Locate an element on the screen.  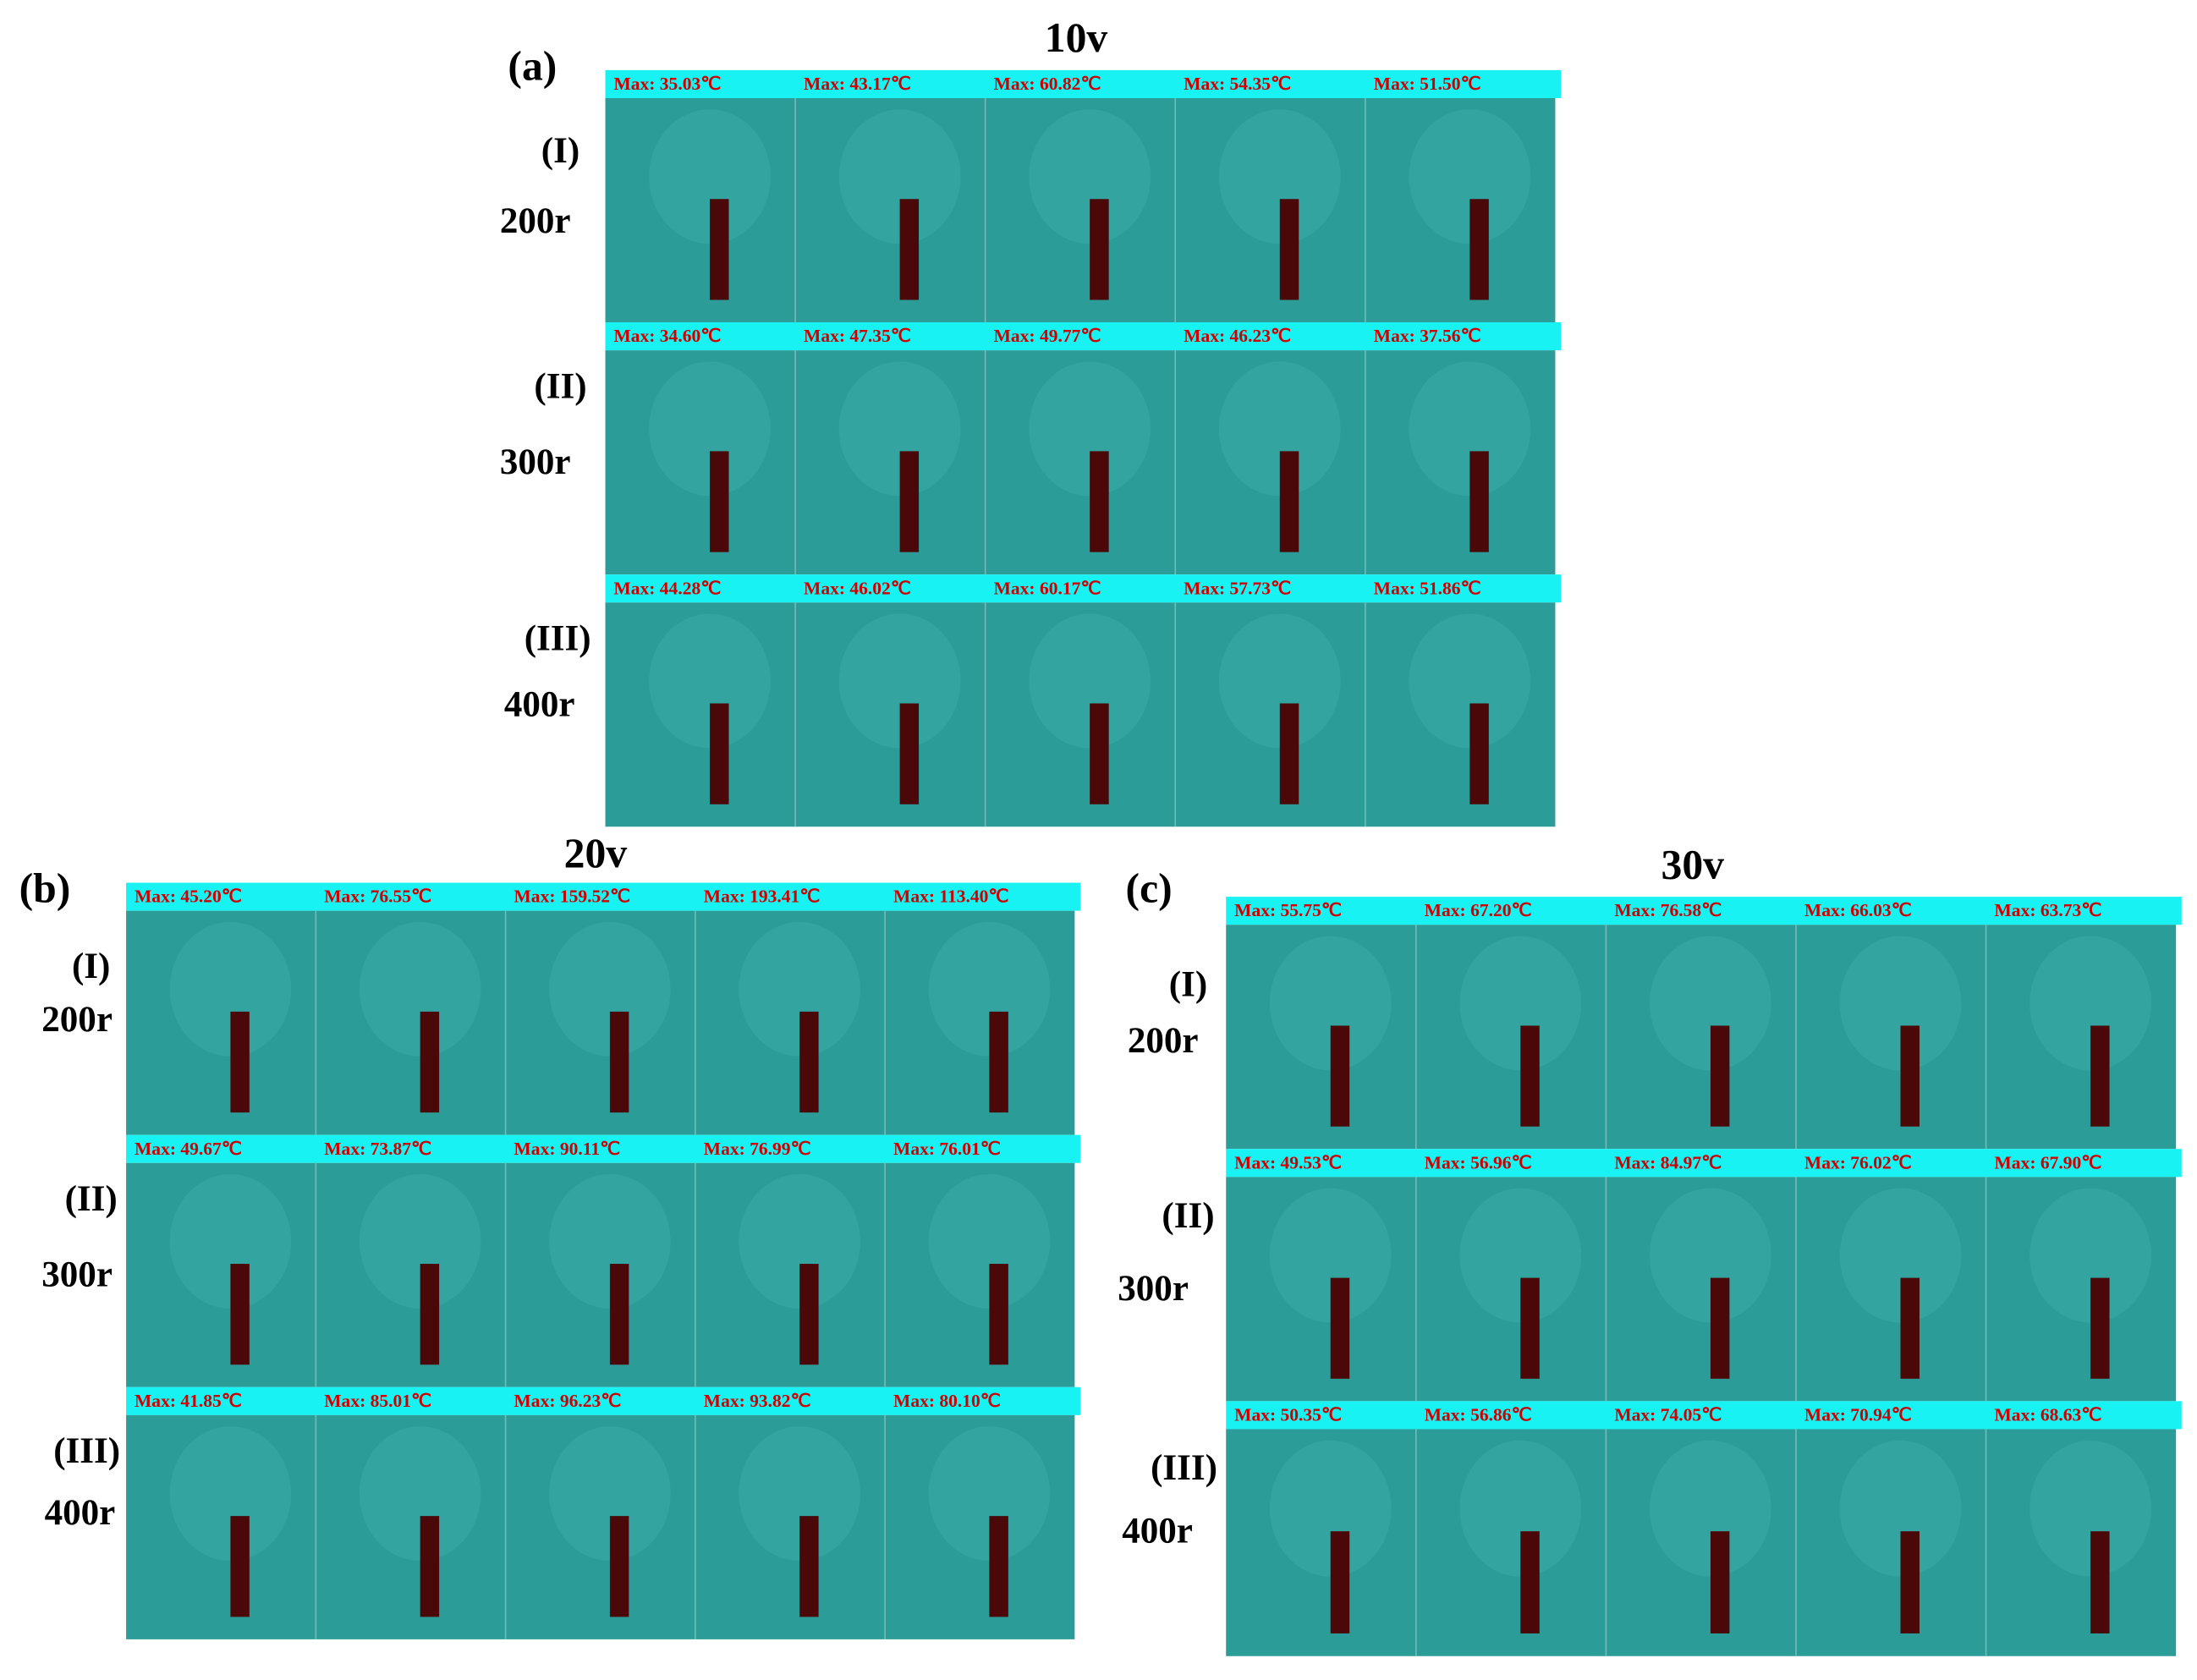
max-temp: Max: 76.58℃ is located at coordinates (1668, 910).